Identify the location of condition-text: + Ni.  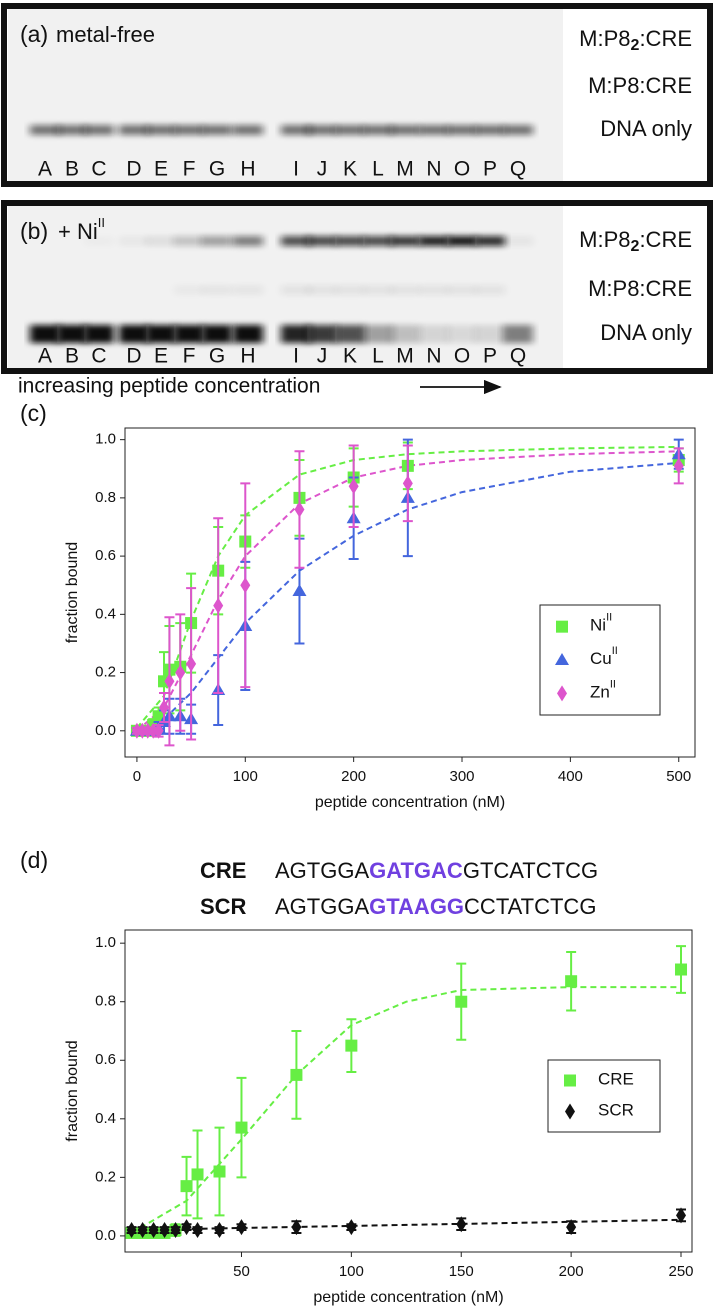
(78, 231).